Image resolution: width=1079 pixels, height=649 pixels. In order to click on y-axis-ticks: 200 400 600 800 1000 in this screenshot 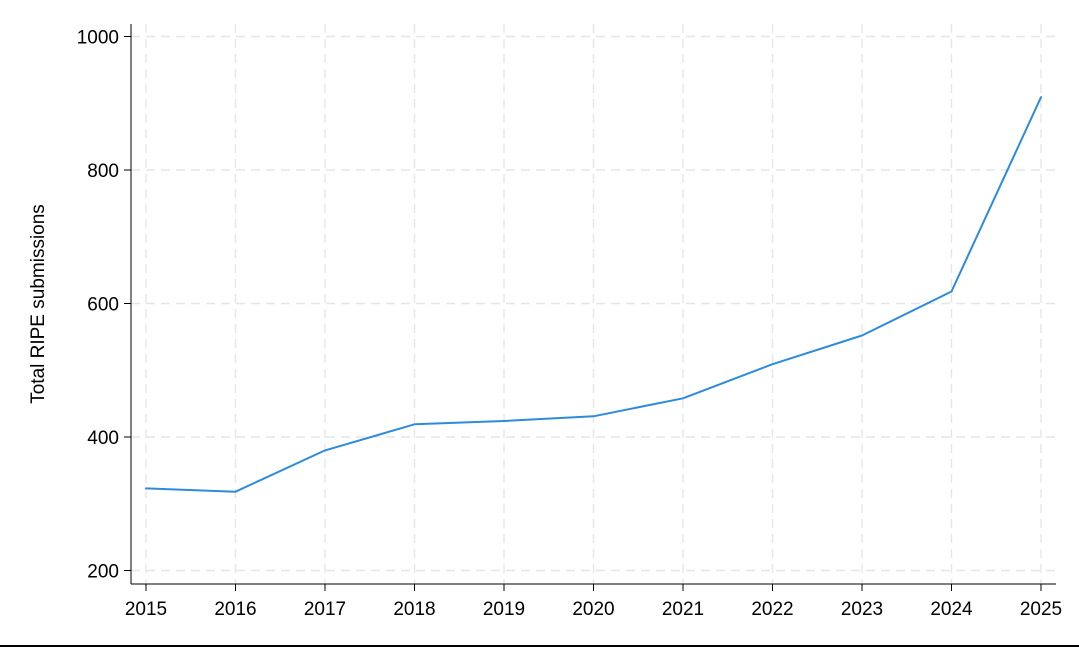, I will do `click(104, 305)`.